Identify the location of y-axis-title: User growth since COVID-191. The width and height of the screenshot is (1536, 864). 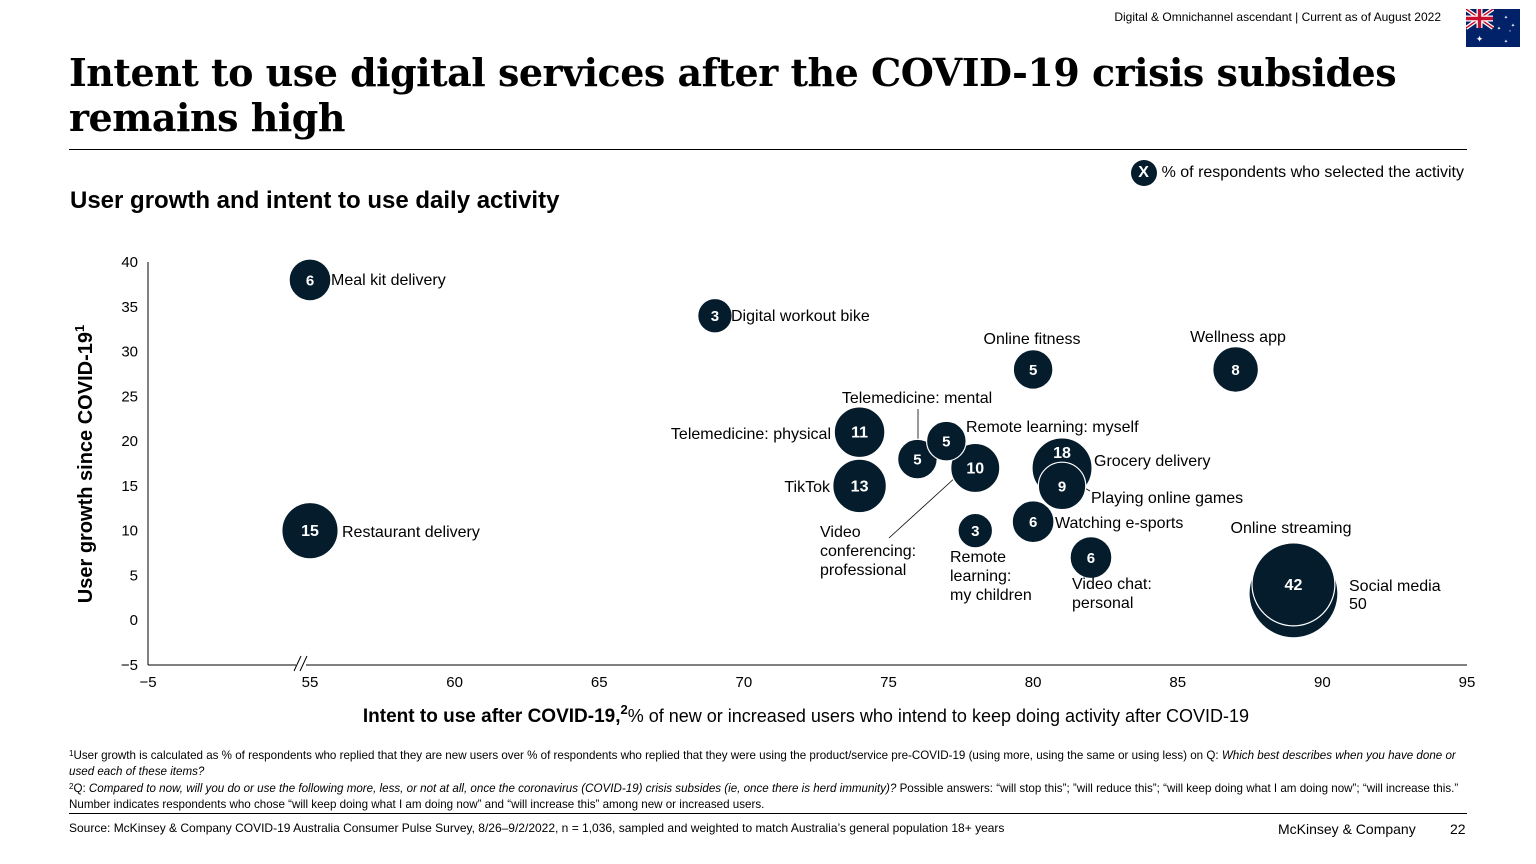
(84, 464).